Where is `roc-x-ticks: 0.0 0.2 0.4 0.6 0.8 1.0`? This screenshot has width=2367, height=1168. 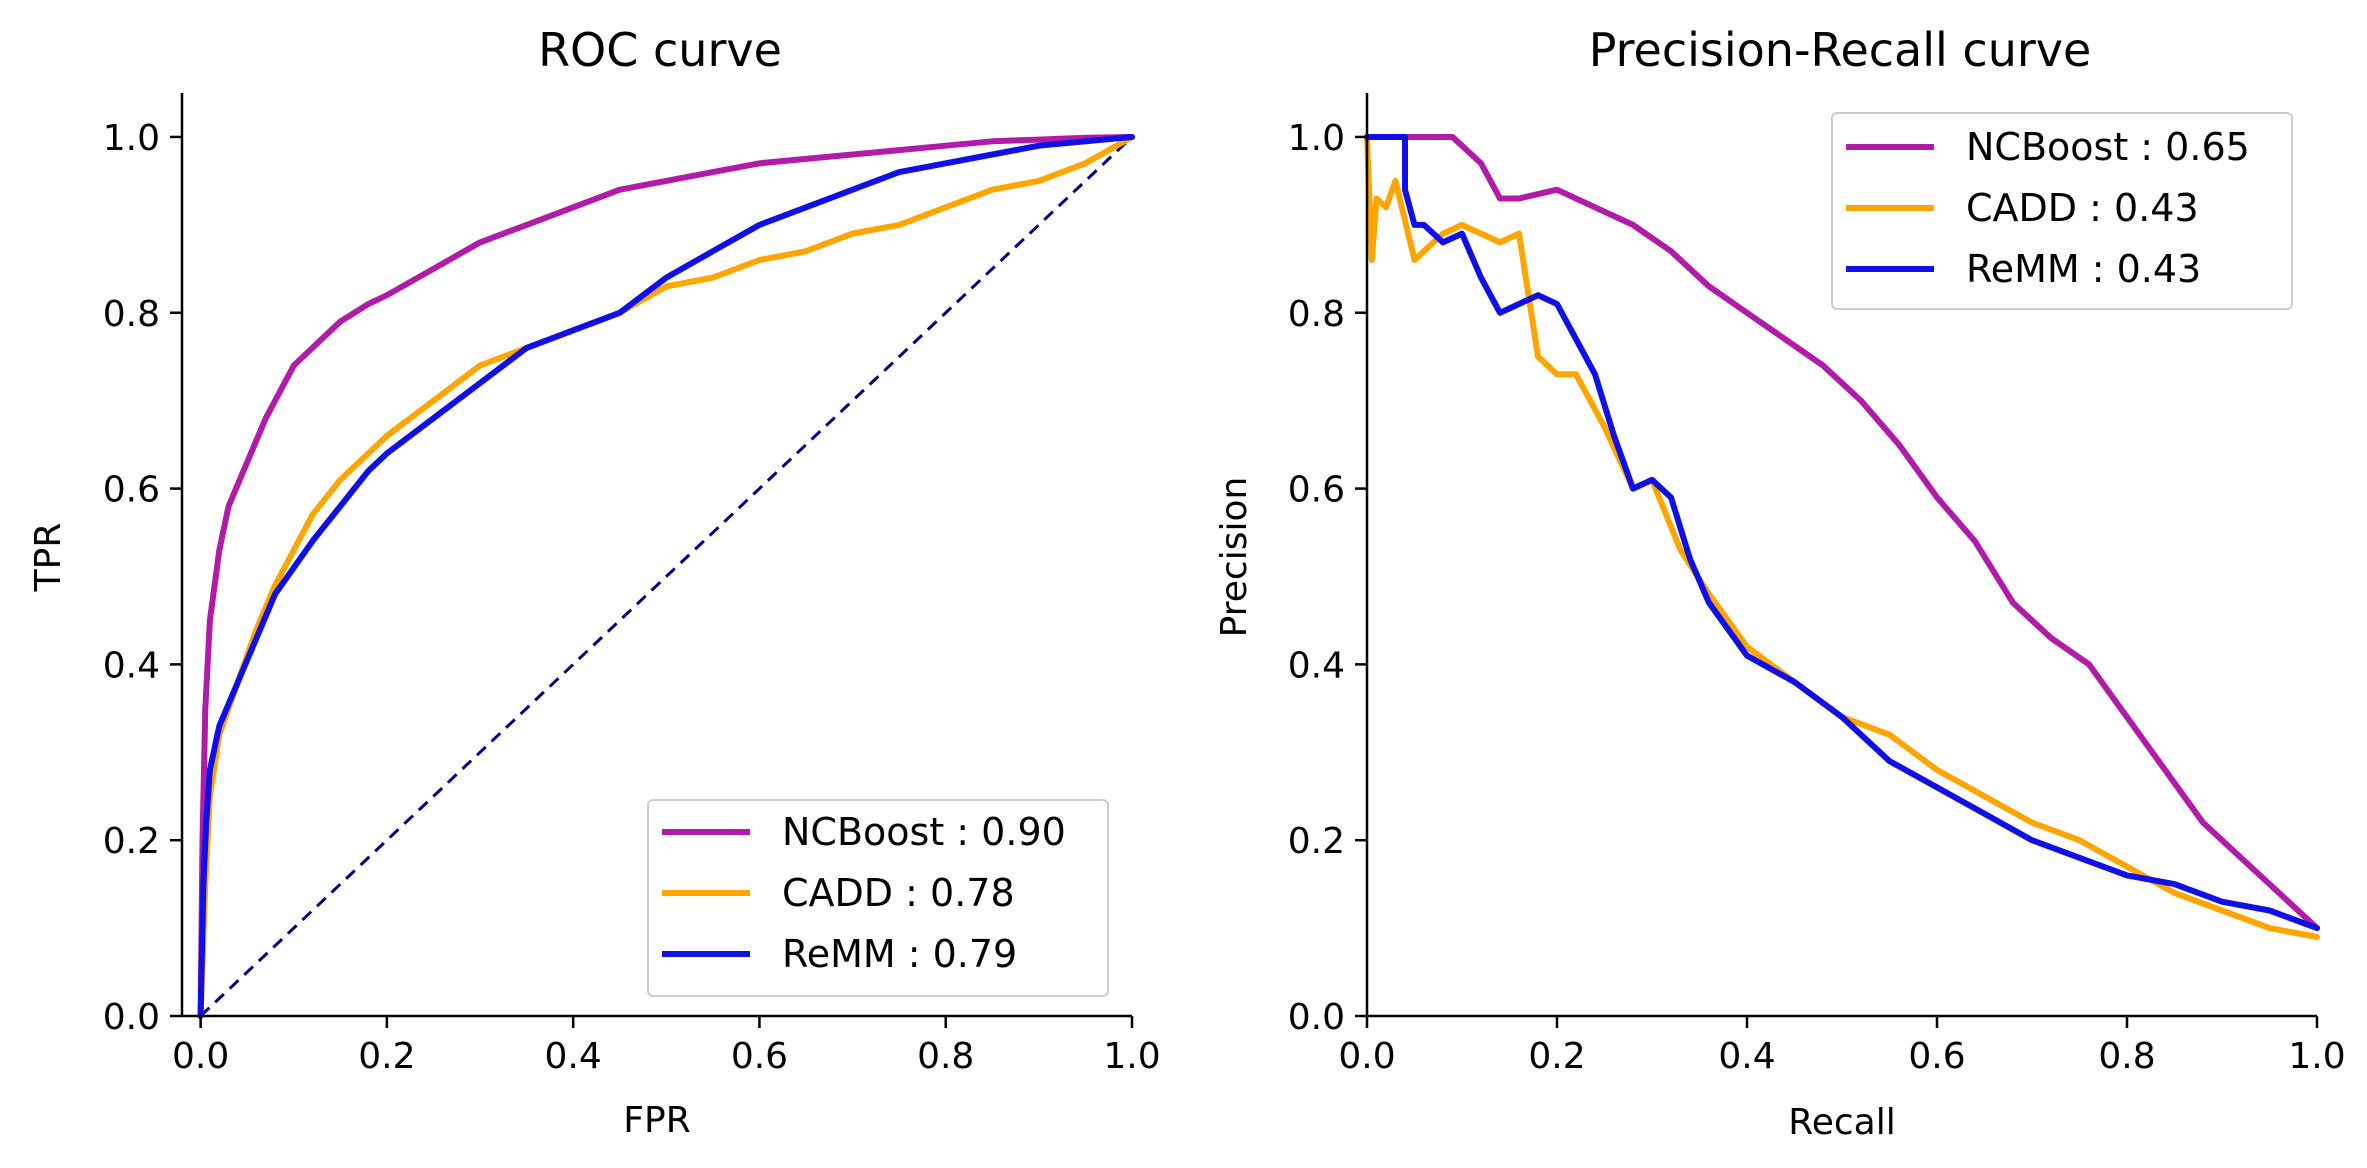
roc-x-ticks: 0.0 0.2 0.4 0.6 0.8 1.0 is located at coordinates (666, 1046).